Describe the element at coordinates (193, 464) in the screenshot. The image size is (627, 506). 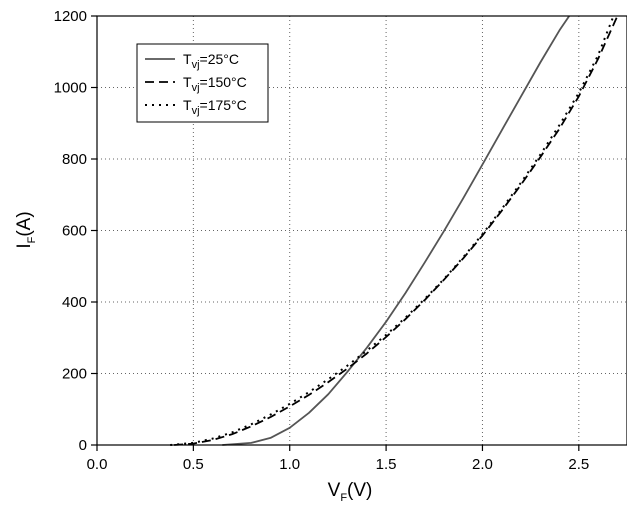
I see `x-tick-label: 0.5` at that location.